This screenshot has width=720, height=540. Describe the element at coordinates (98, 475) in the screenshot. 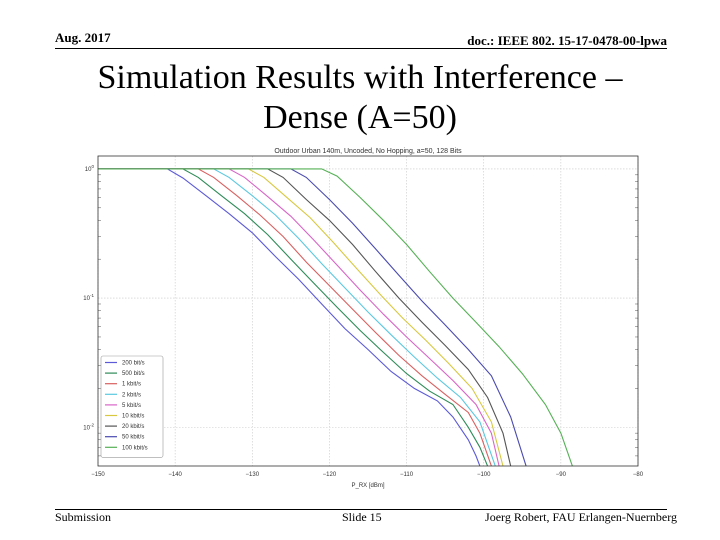

I see `x-tick-label: −150` at that location.